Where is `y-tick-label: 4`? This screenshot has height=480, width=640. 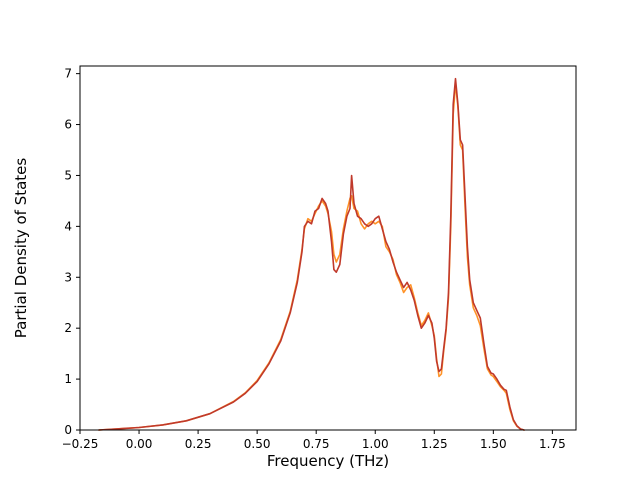 y-tick-label: 4 is located at coordinates (68, 226).